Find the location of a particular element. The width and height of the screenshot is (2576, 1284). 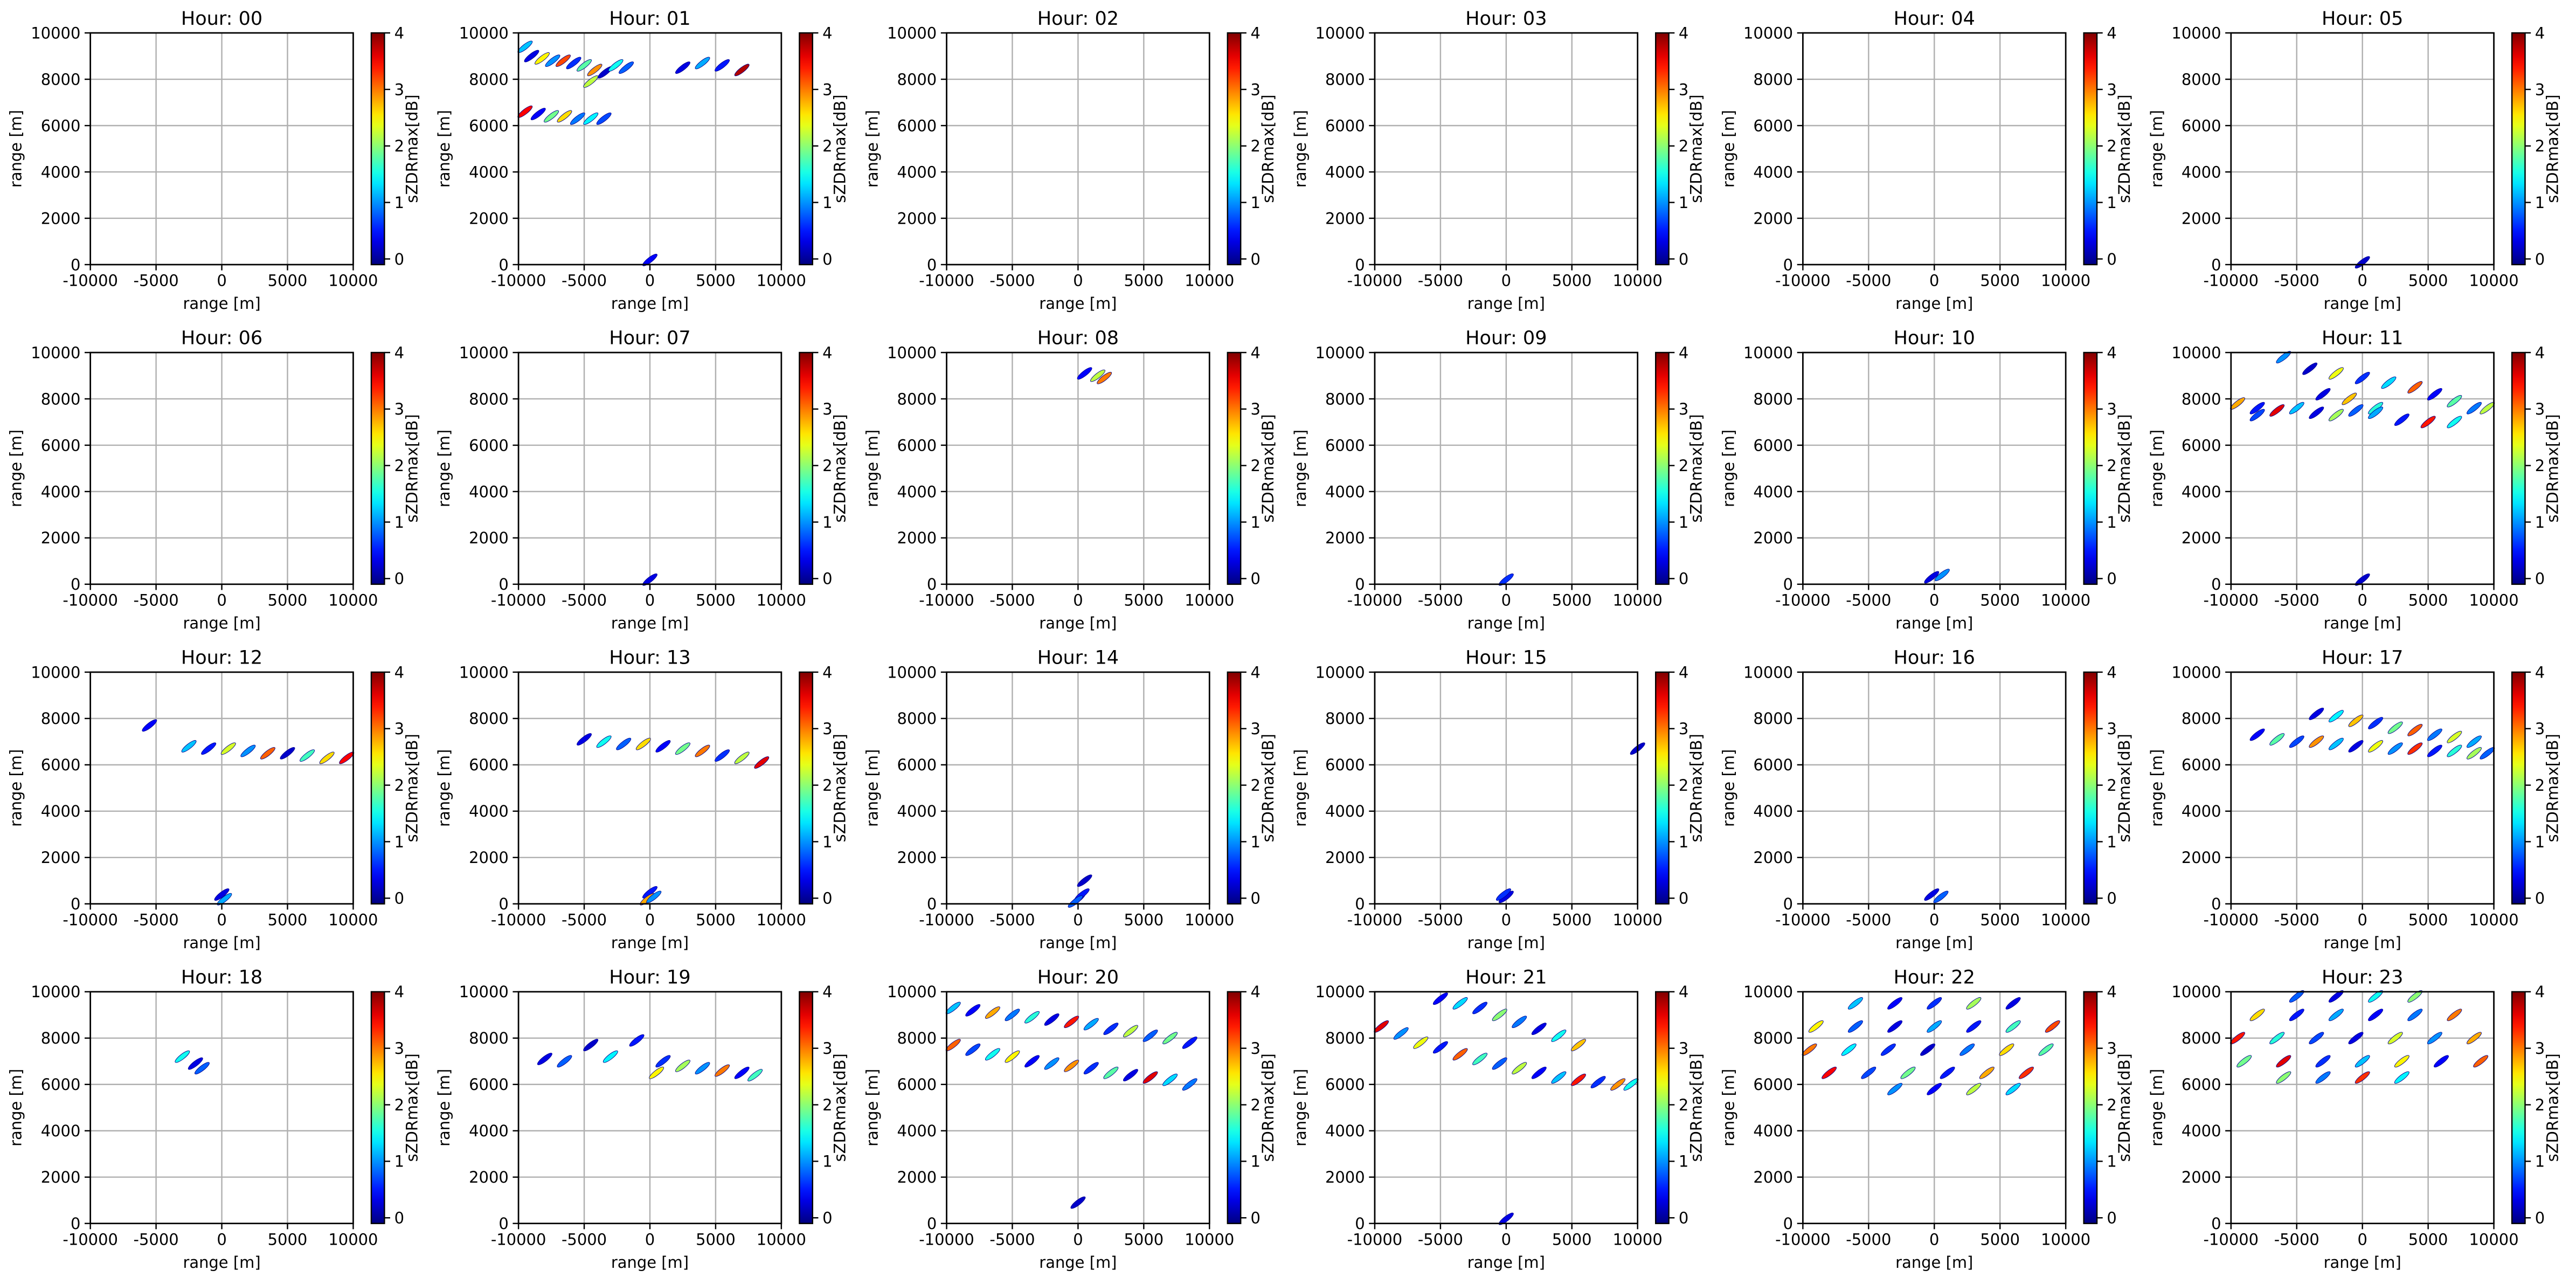

subplot-title: Hour: 00 is located at coordinates (221, 19).